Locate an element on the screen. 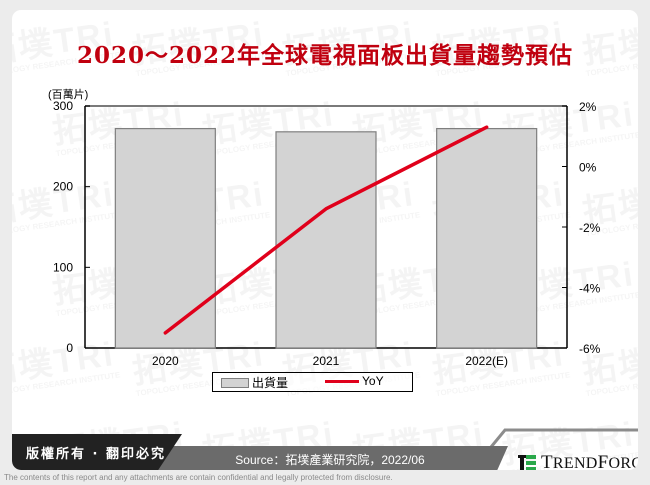 Image resolution: width=650 pixels, height=485 pixels. x-axis-tick-label: 2021 is located at coordinates (326, 361).